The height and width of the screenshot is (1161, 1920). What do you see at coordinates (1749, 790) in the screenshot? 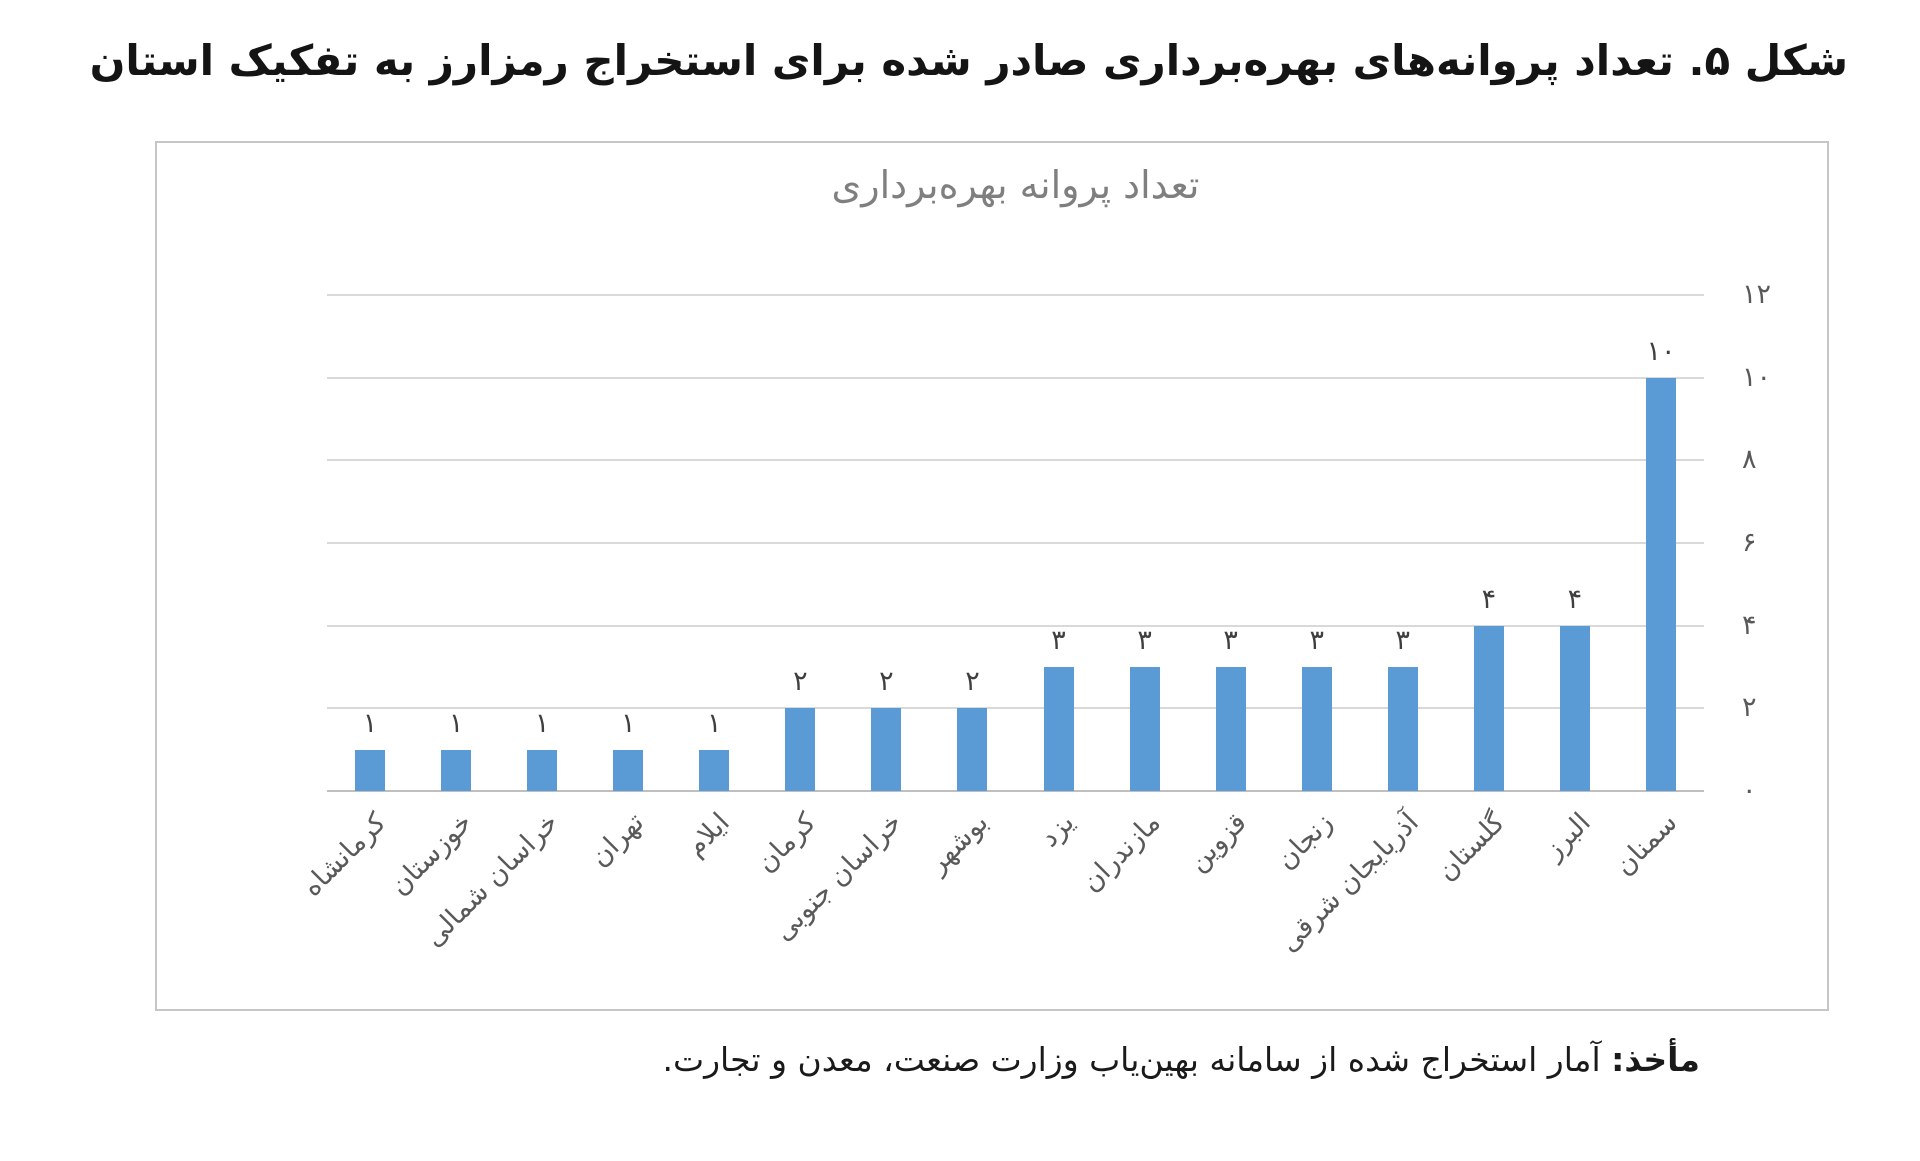
I see `y-axis-tick-label: ۰` at bounding box center [1749, 790].